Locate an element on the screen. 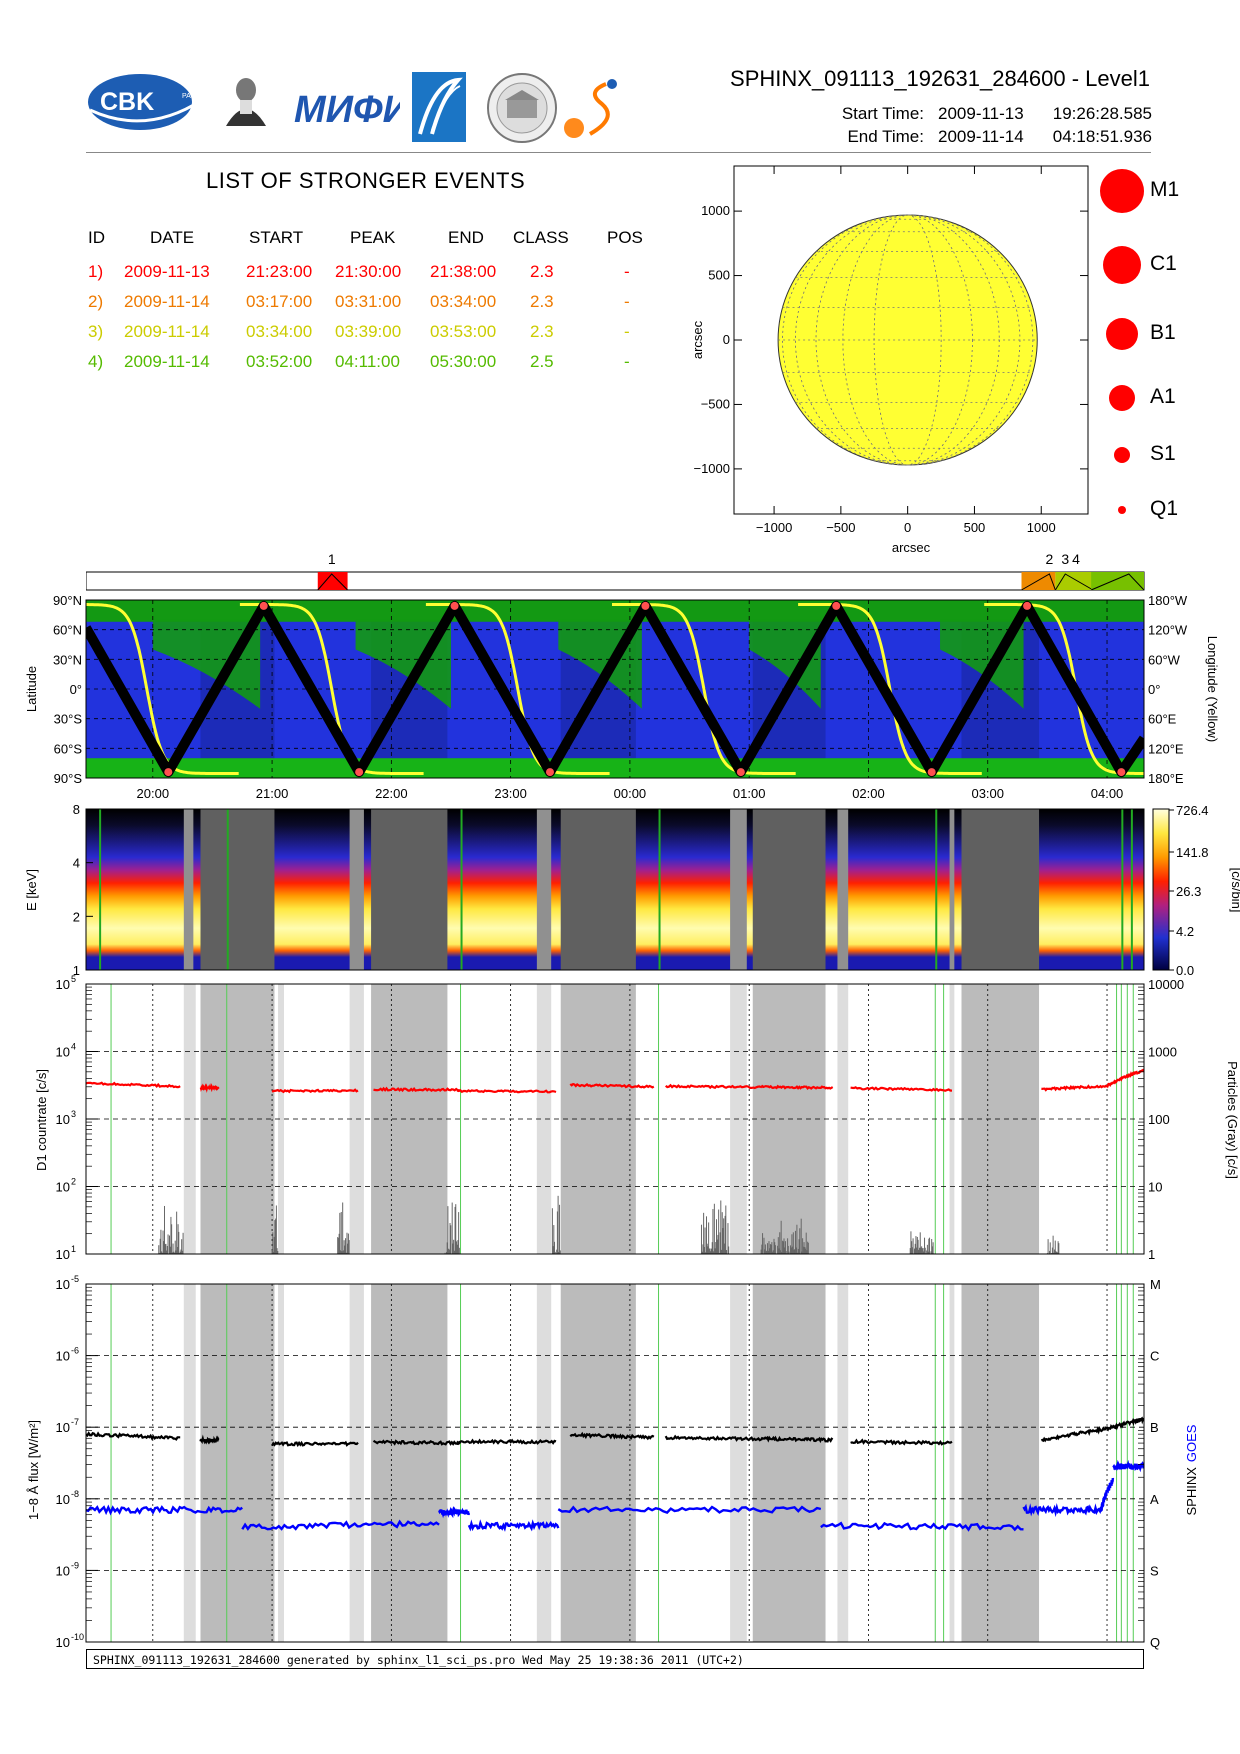 The height and width of the screenshot is (1754, 1240). event-end: 05:30:00 is located at coordinates (463, 362).